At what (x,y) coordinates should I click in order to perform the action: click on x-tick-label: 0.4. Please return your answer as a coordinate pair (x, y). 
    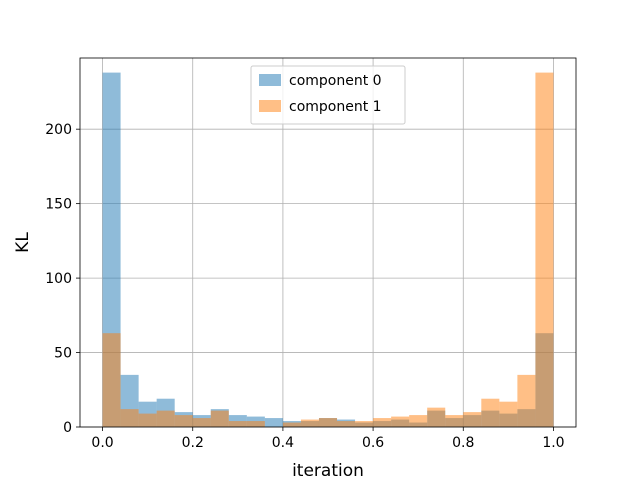
    Looking at the image, I should click on (283, 443).